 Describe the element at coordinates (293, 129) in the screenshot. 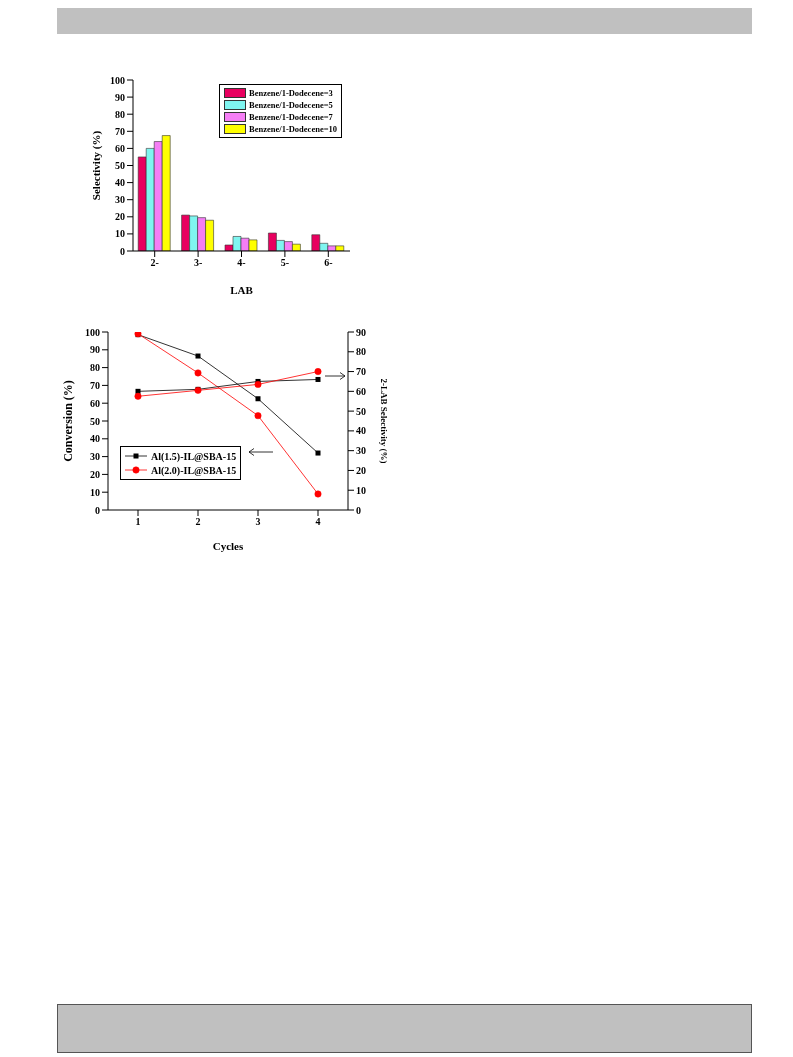

I see `legend-label: Benzene/1-Dodecene=10` at that location.